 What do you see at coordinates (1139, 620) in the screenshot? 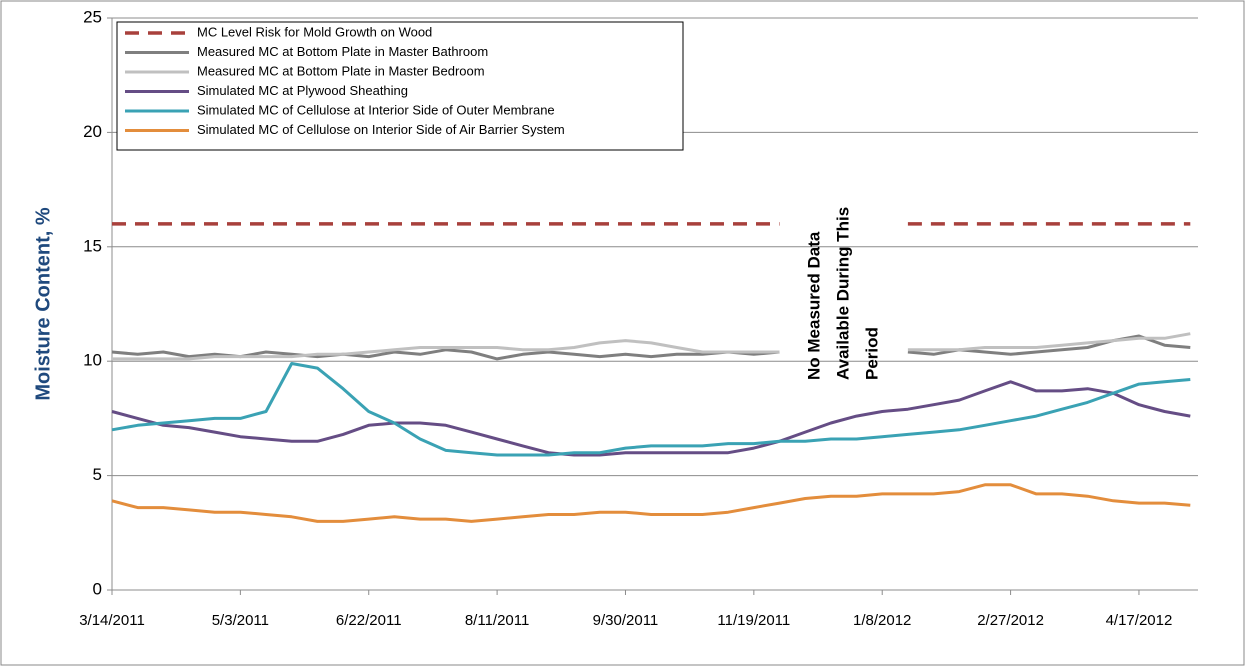
I see `x-tick-label: 4/17/2012` at bounding box center [1139, 620].